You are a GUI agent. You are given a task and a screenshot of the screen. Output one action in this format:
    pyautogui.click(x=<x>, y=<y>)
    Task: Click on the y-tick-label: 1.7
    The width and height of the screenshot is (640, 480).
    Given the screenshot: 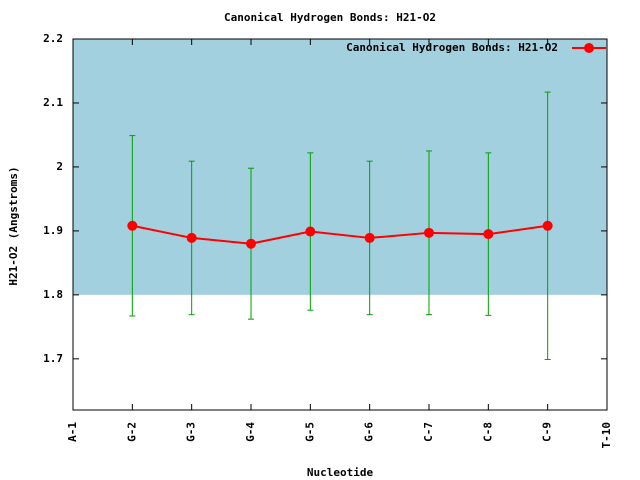 What is the action you would take?
    pyautogui.click(x=53, y=358)
    